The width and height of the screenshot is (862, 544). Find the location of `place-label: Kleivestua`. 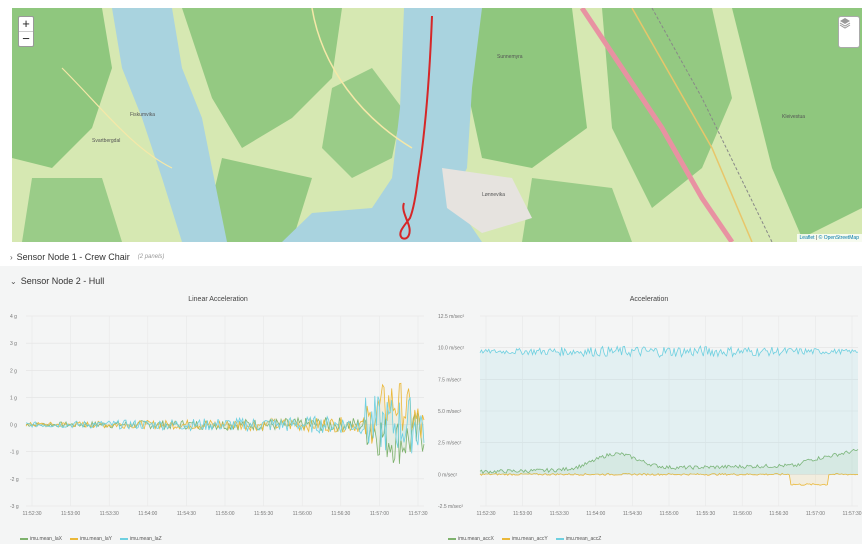

place-label: Kleivestua is located at coordinates (793, 117).